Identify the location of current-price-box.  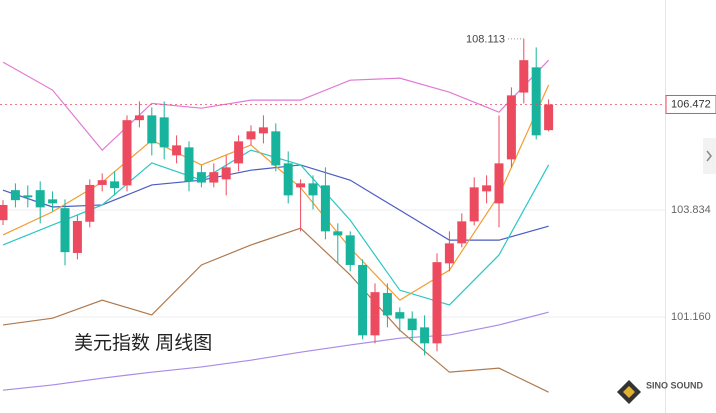
(690, 104).